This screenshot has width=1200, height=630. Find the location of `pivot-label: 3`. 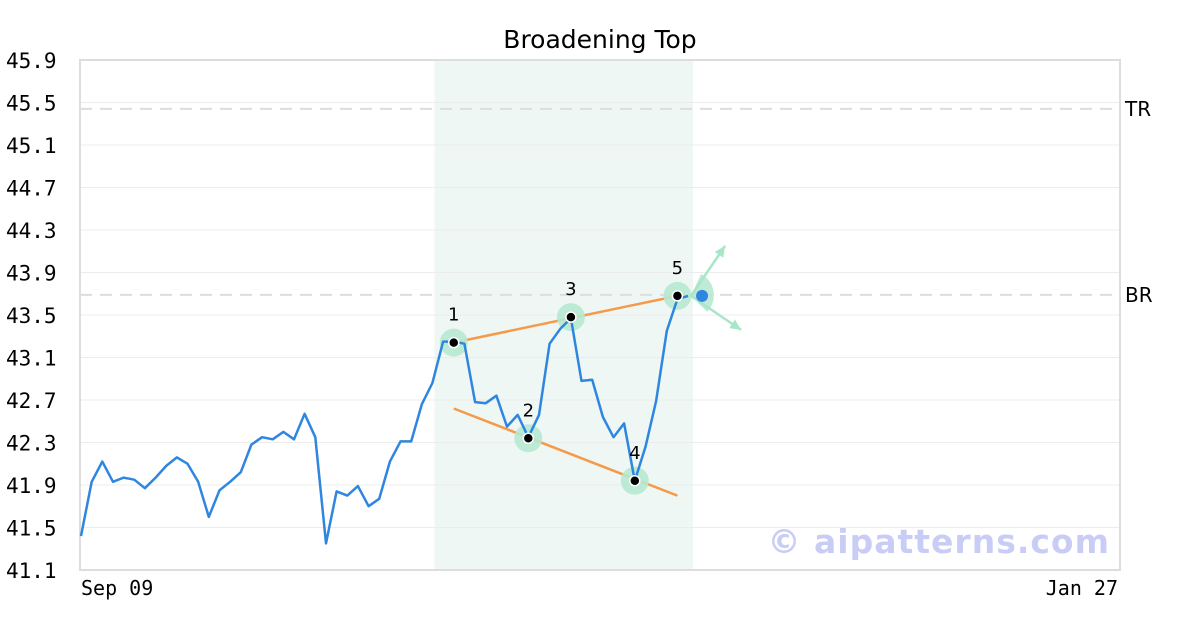

pivot-label: 3 is located at coordinates (570, 289).